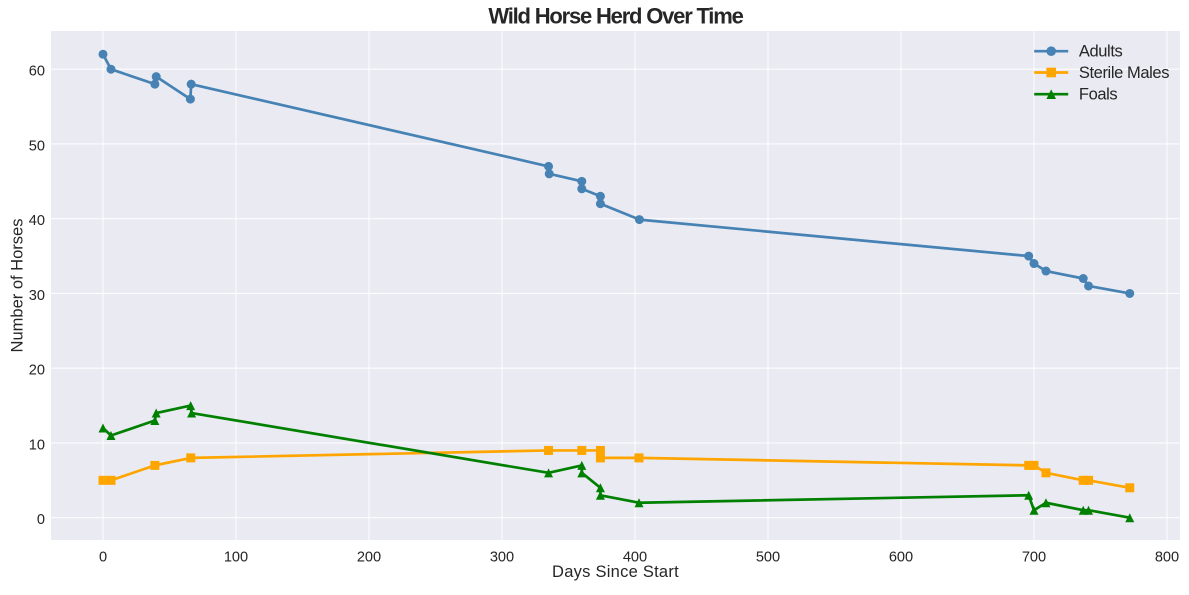 This screenshot has width=1189, height=595. Describe the element at coordinates (18, 286) in the screenshot. I see `svg-text: Number of Horses` at that location.